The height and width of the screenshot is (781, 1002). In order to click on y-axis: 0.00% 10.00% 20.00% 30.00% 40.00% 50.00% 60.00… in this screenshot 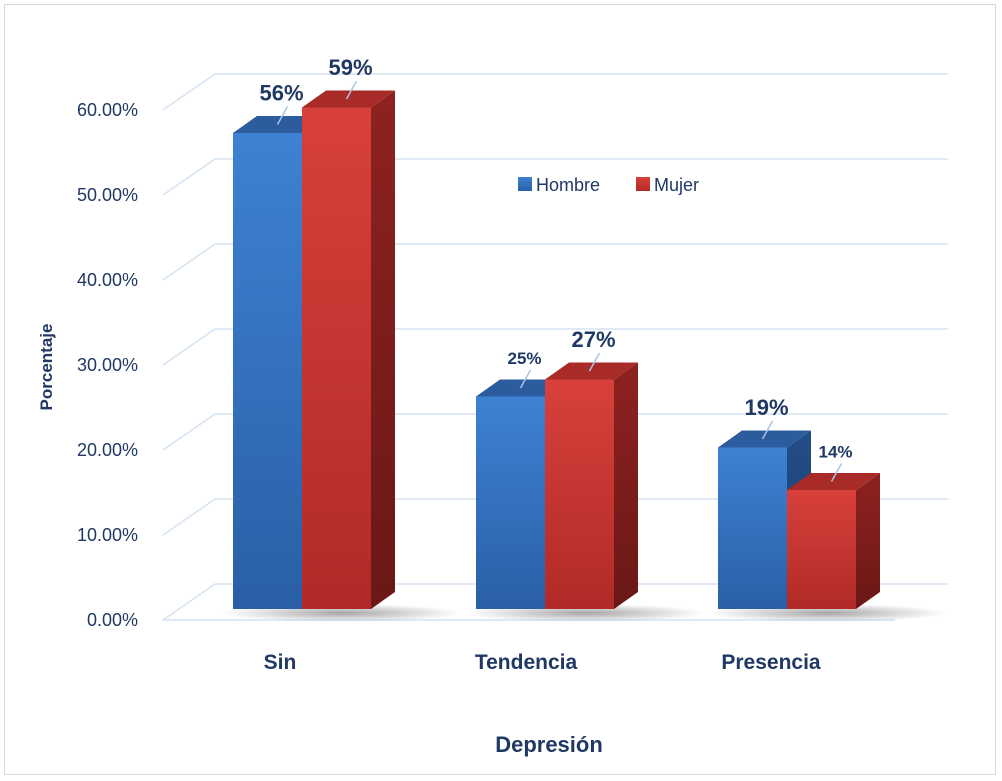, I will do `click(107, 365)`.